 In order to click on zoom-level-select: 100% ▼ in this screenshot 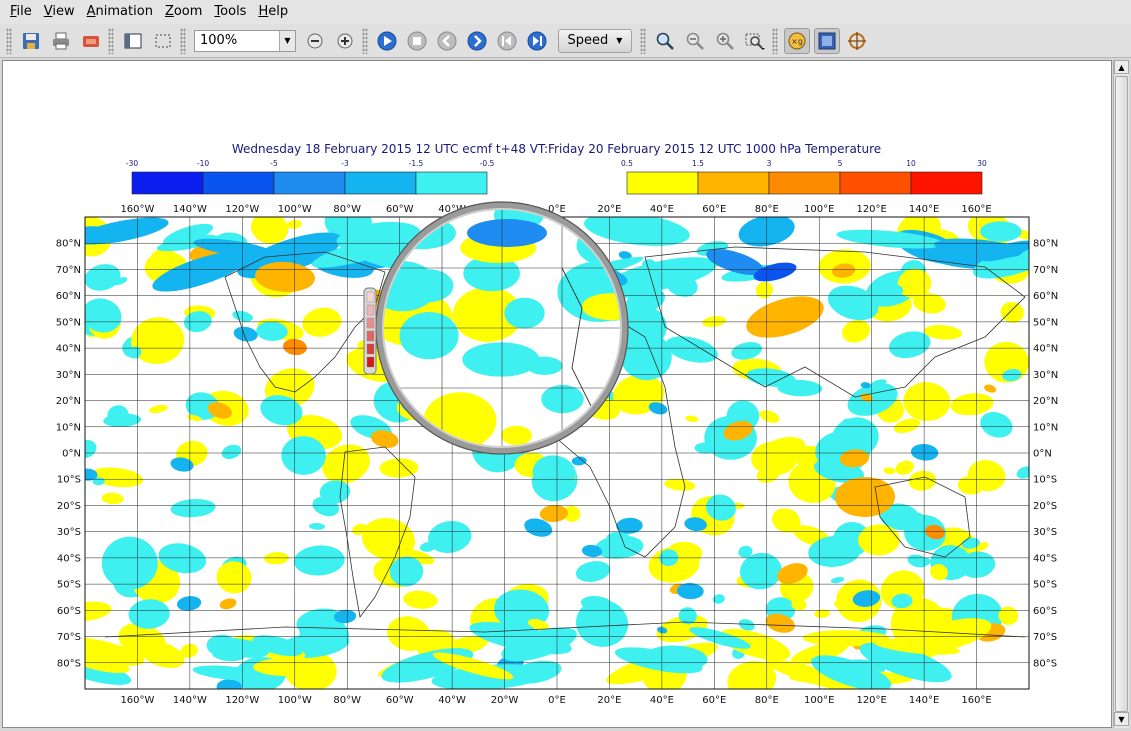, I will do `click(245, 40)`.